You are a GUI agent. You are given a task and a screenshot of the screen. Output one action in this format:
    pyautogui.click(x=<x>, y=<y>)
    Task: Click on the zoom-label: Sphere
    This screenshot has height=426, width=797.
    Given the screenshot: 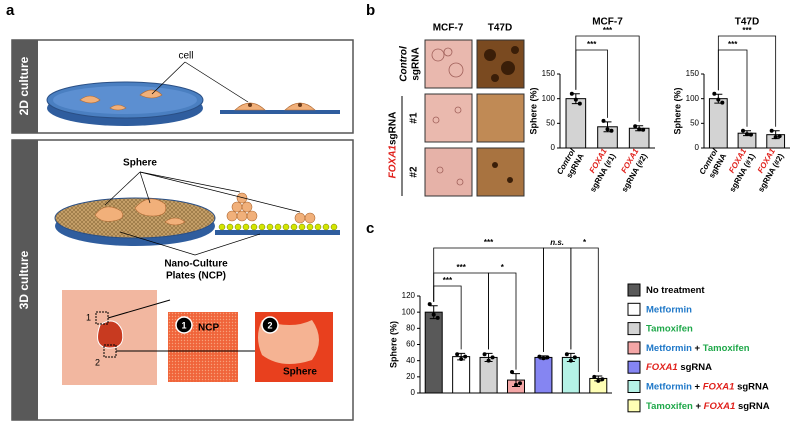 What is the action you would take?
    pyautogui.click(x=300, y=372)
    